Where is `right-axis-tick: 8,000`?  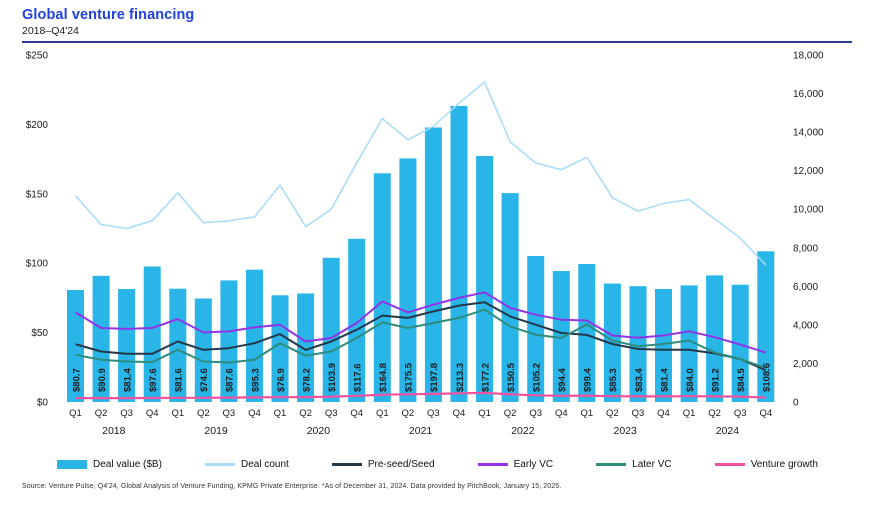 right-axis-tick: 8,000 is located at coordinates (805, 248).